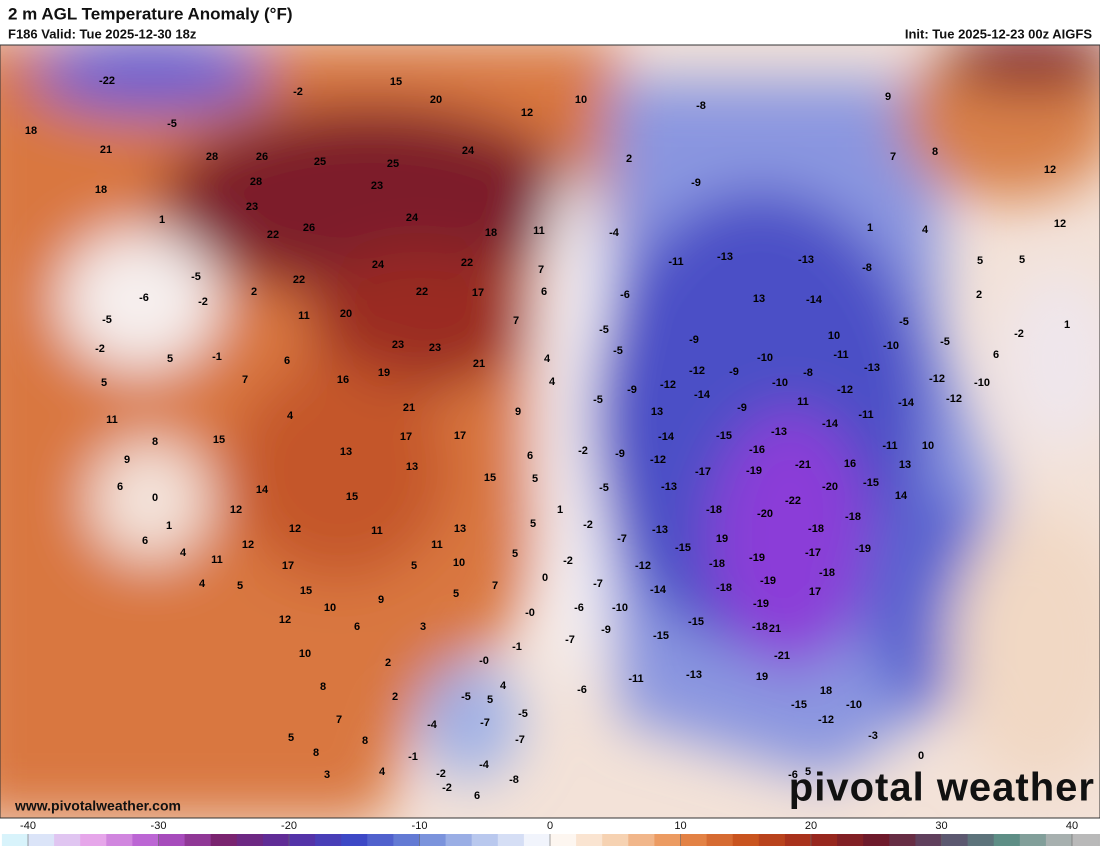 This screenshot has width=1100, height=850. Describe the element at coordinates (550, 833) in the screenshot. I see `colorbar: -40 -30 -20 -10 0 10 20 30 40` at that location.